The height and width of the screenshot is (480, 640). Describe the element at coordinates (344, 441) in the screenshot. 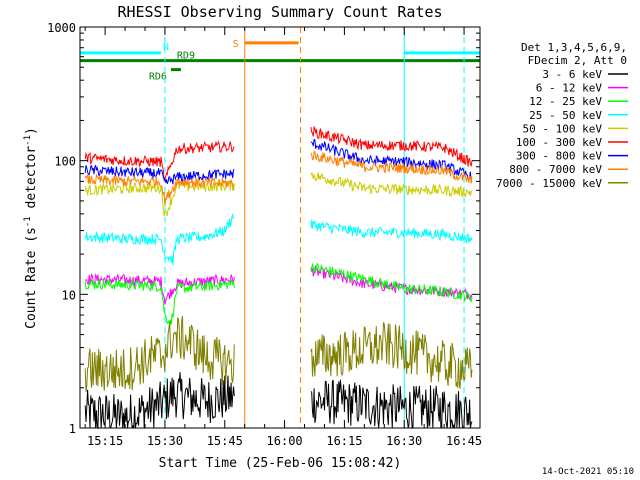

I see `x-tick-label: 16:15` at that location.